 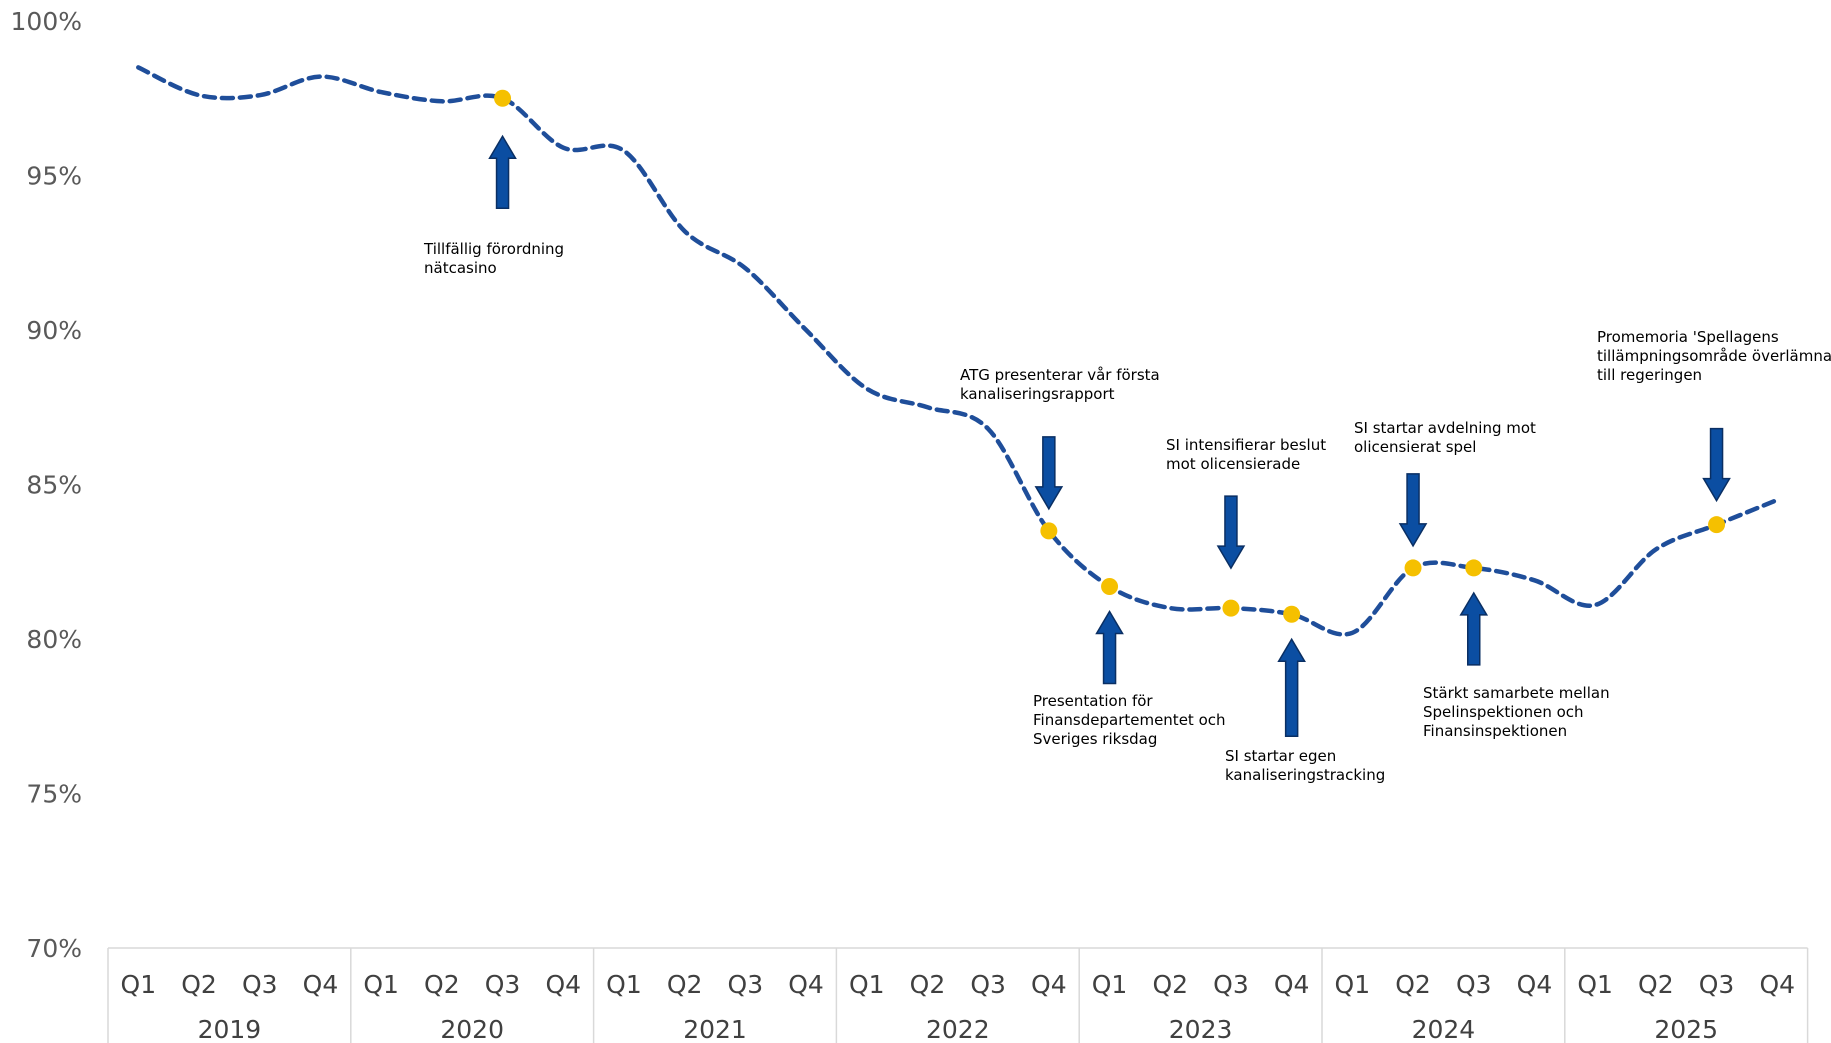 I want to click on x-tick-label-year: 2022, so click(x=958, y=1029).